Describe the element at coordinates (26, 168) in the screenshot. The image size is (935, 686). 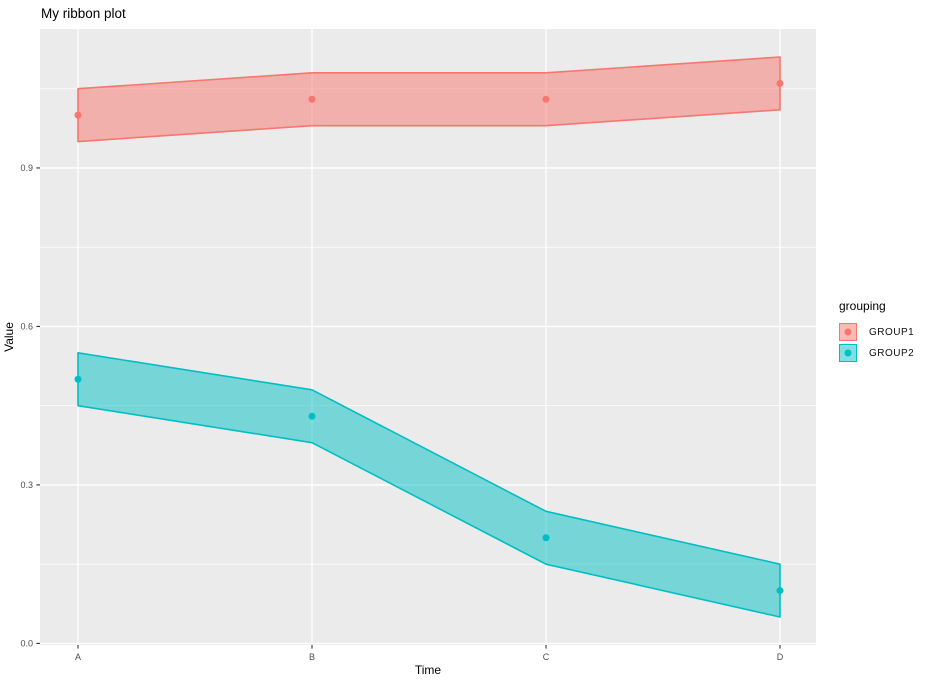
I see `y-tick-label: 0.9` at that location.